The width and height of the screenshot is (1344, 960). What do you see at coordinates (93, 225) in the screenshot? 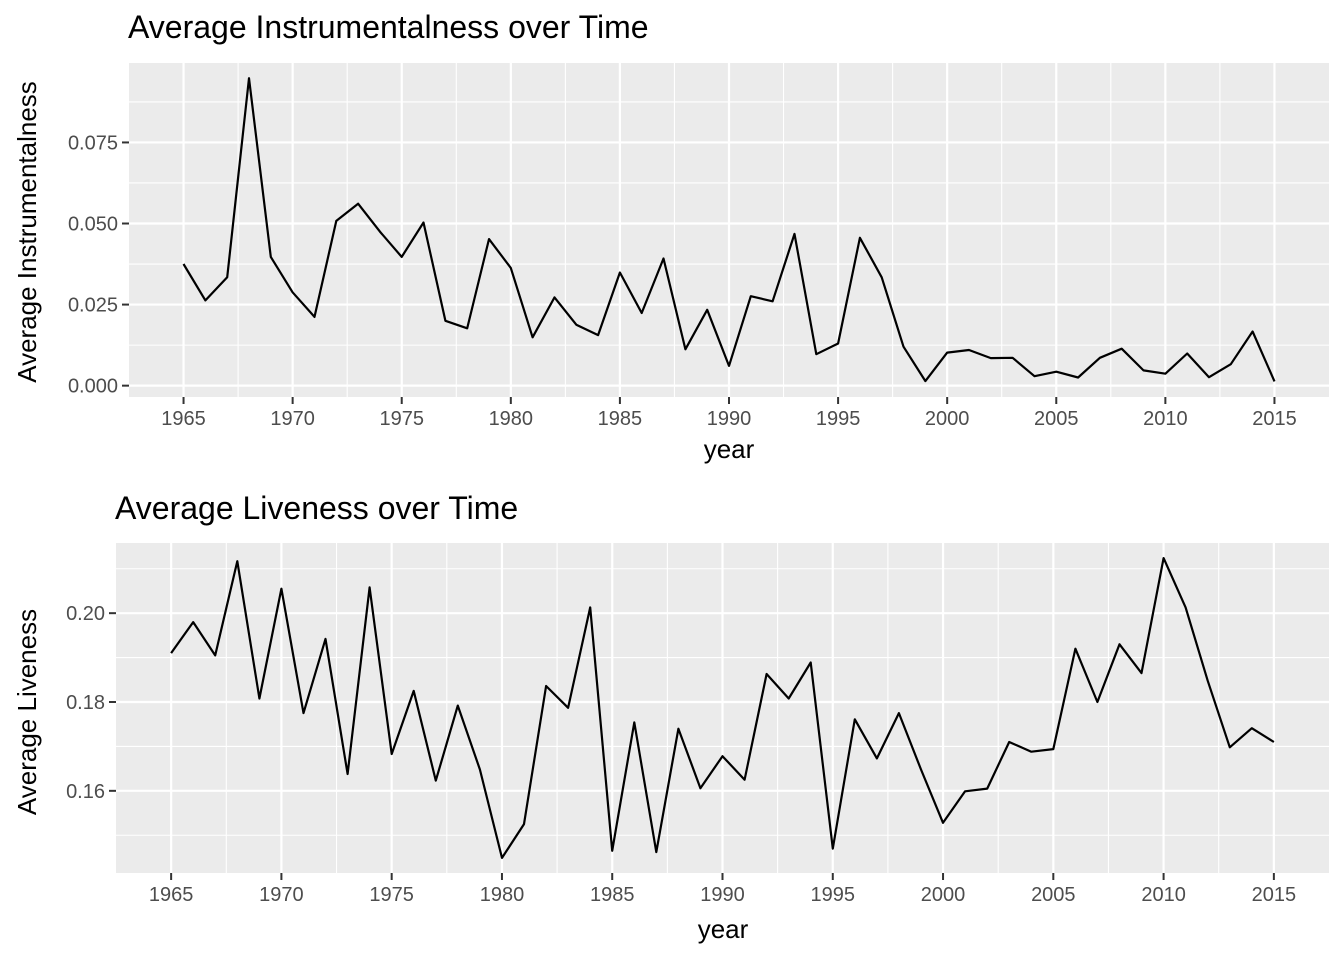
I see `y-tick-label: 0.050` at bounding box center [93, 225].